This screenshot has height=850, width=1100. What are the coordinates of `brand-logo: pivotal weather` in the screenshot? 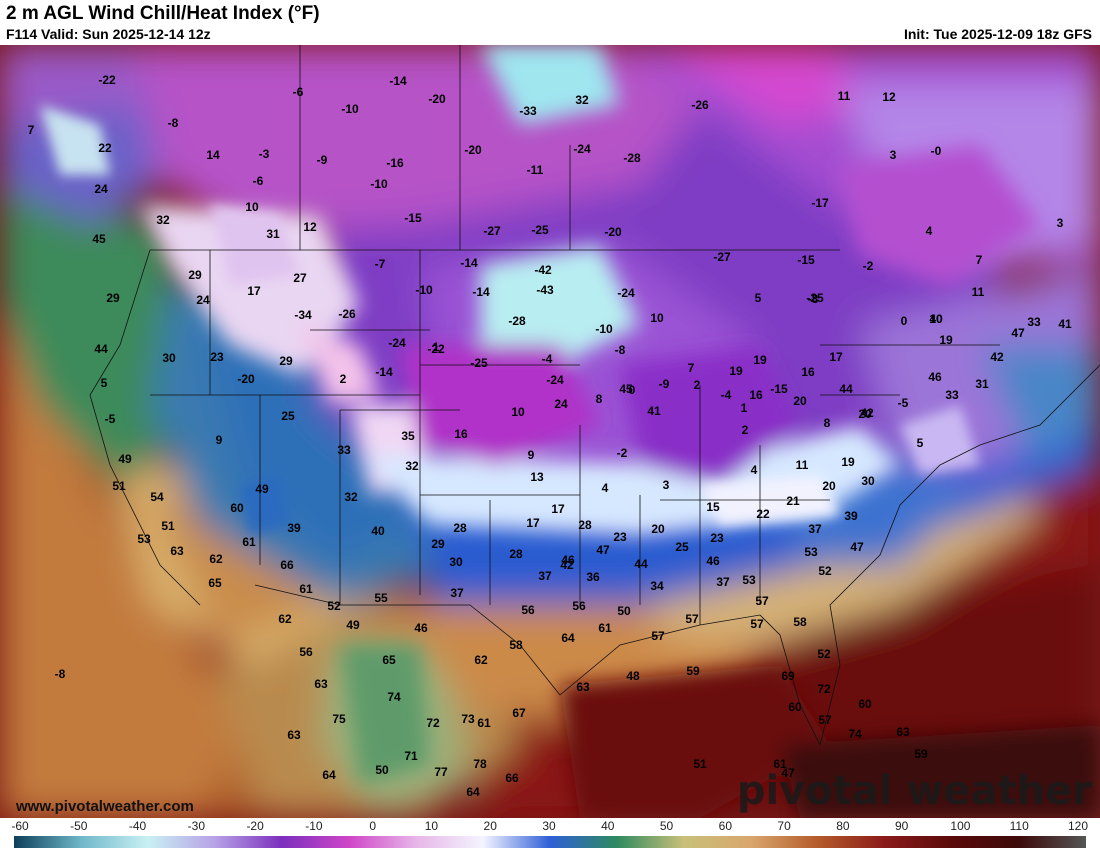 It's located at (914, 791).